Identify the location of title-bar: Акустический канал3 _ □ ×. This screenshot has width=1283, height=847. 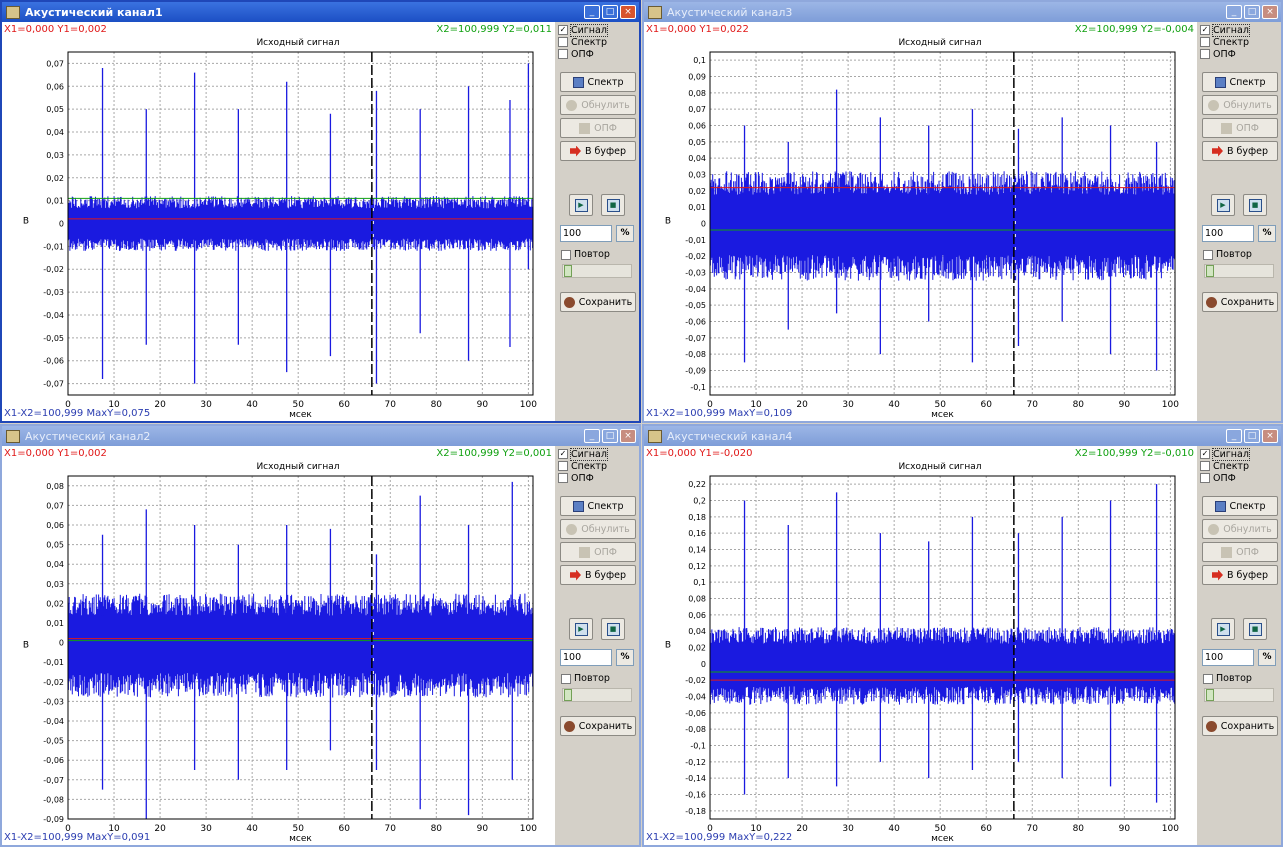
(962, 12).